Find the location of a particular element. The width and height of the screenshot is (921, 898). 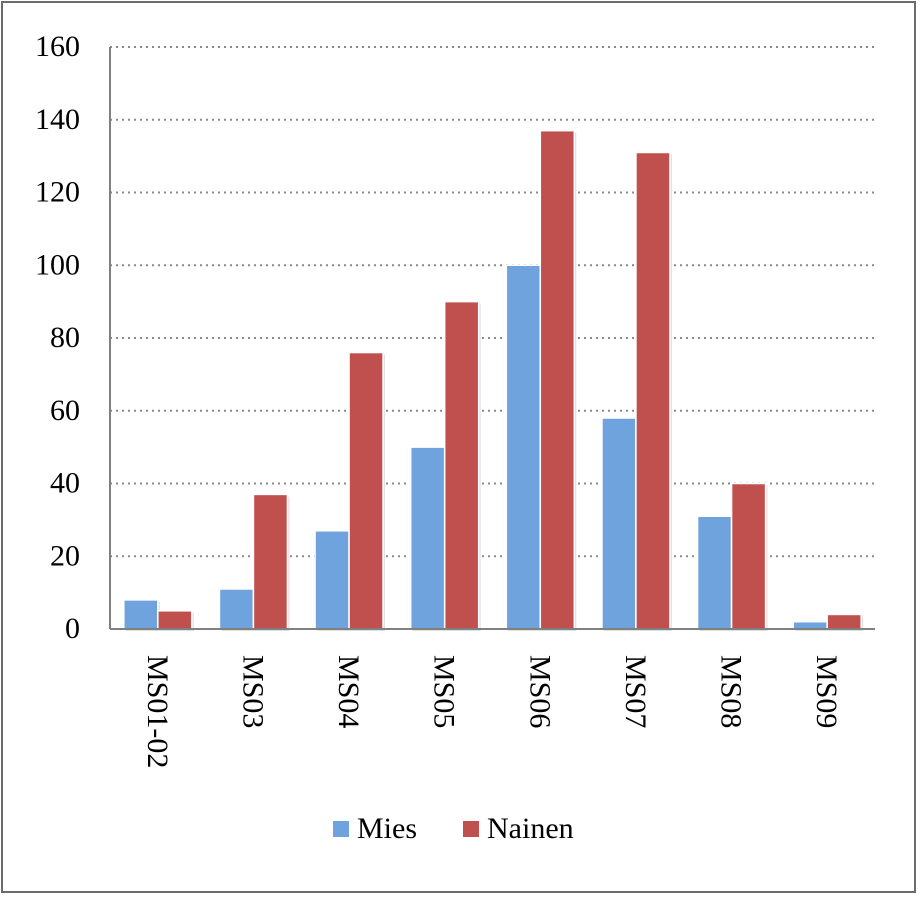

y-tick-labels: 0 20 40 60 80 100 120 140 160 is located at coordinates (57, 337).